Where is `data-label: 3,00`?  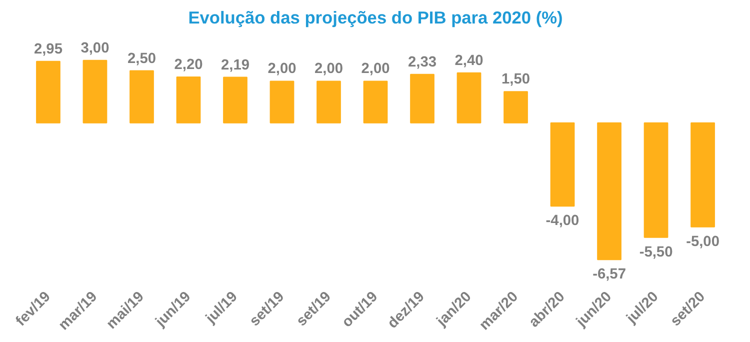 data-label: 3,00 is located at coordinates (95, 48).